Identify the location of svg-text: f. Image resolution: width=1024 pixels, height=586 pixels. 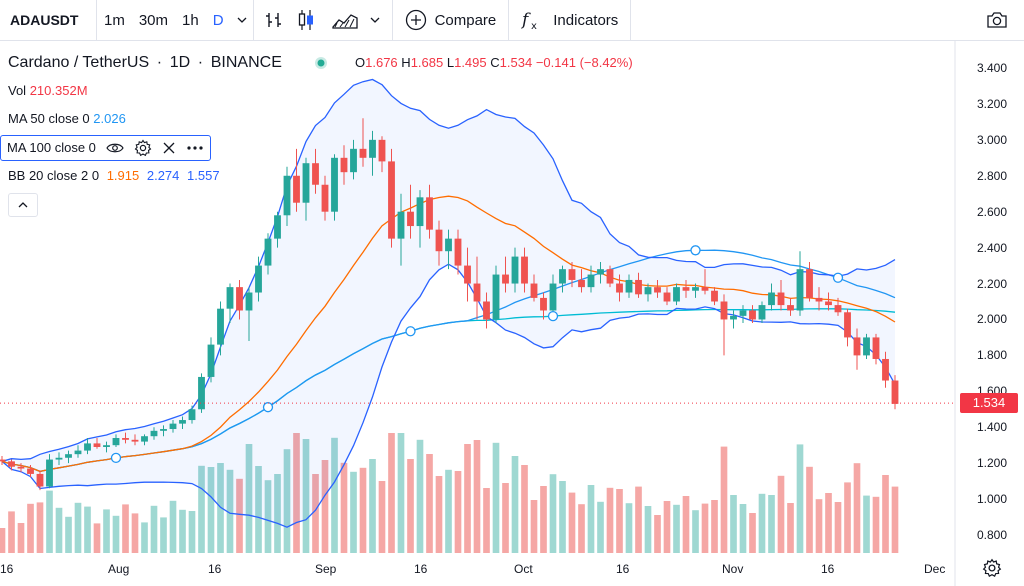
(526, 20).